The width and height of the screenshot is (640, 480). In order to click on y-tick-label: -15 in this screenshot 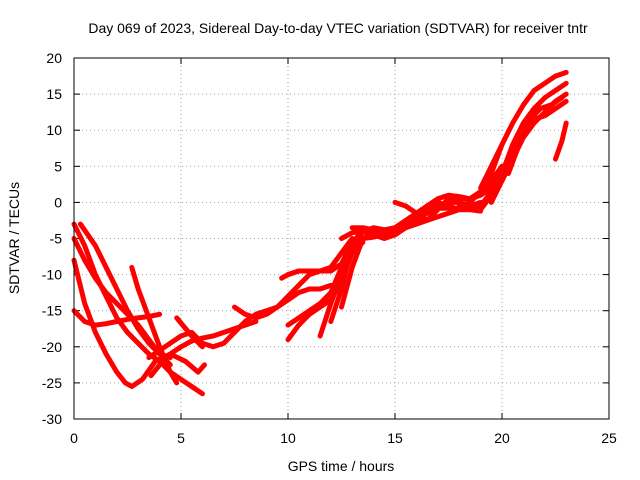, I will do `click(52, 311)`.